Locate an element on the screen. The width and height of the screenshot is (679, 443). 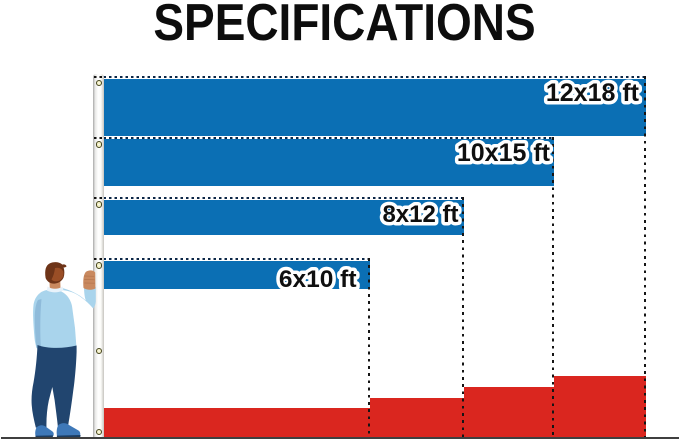
svg-text: 12x18 ft is located at coordinates (593, 93).